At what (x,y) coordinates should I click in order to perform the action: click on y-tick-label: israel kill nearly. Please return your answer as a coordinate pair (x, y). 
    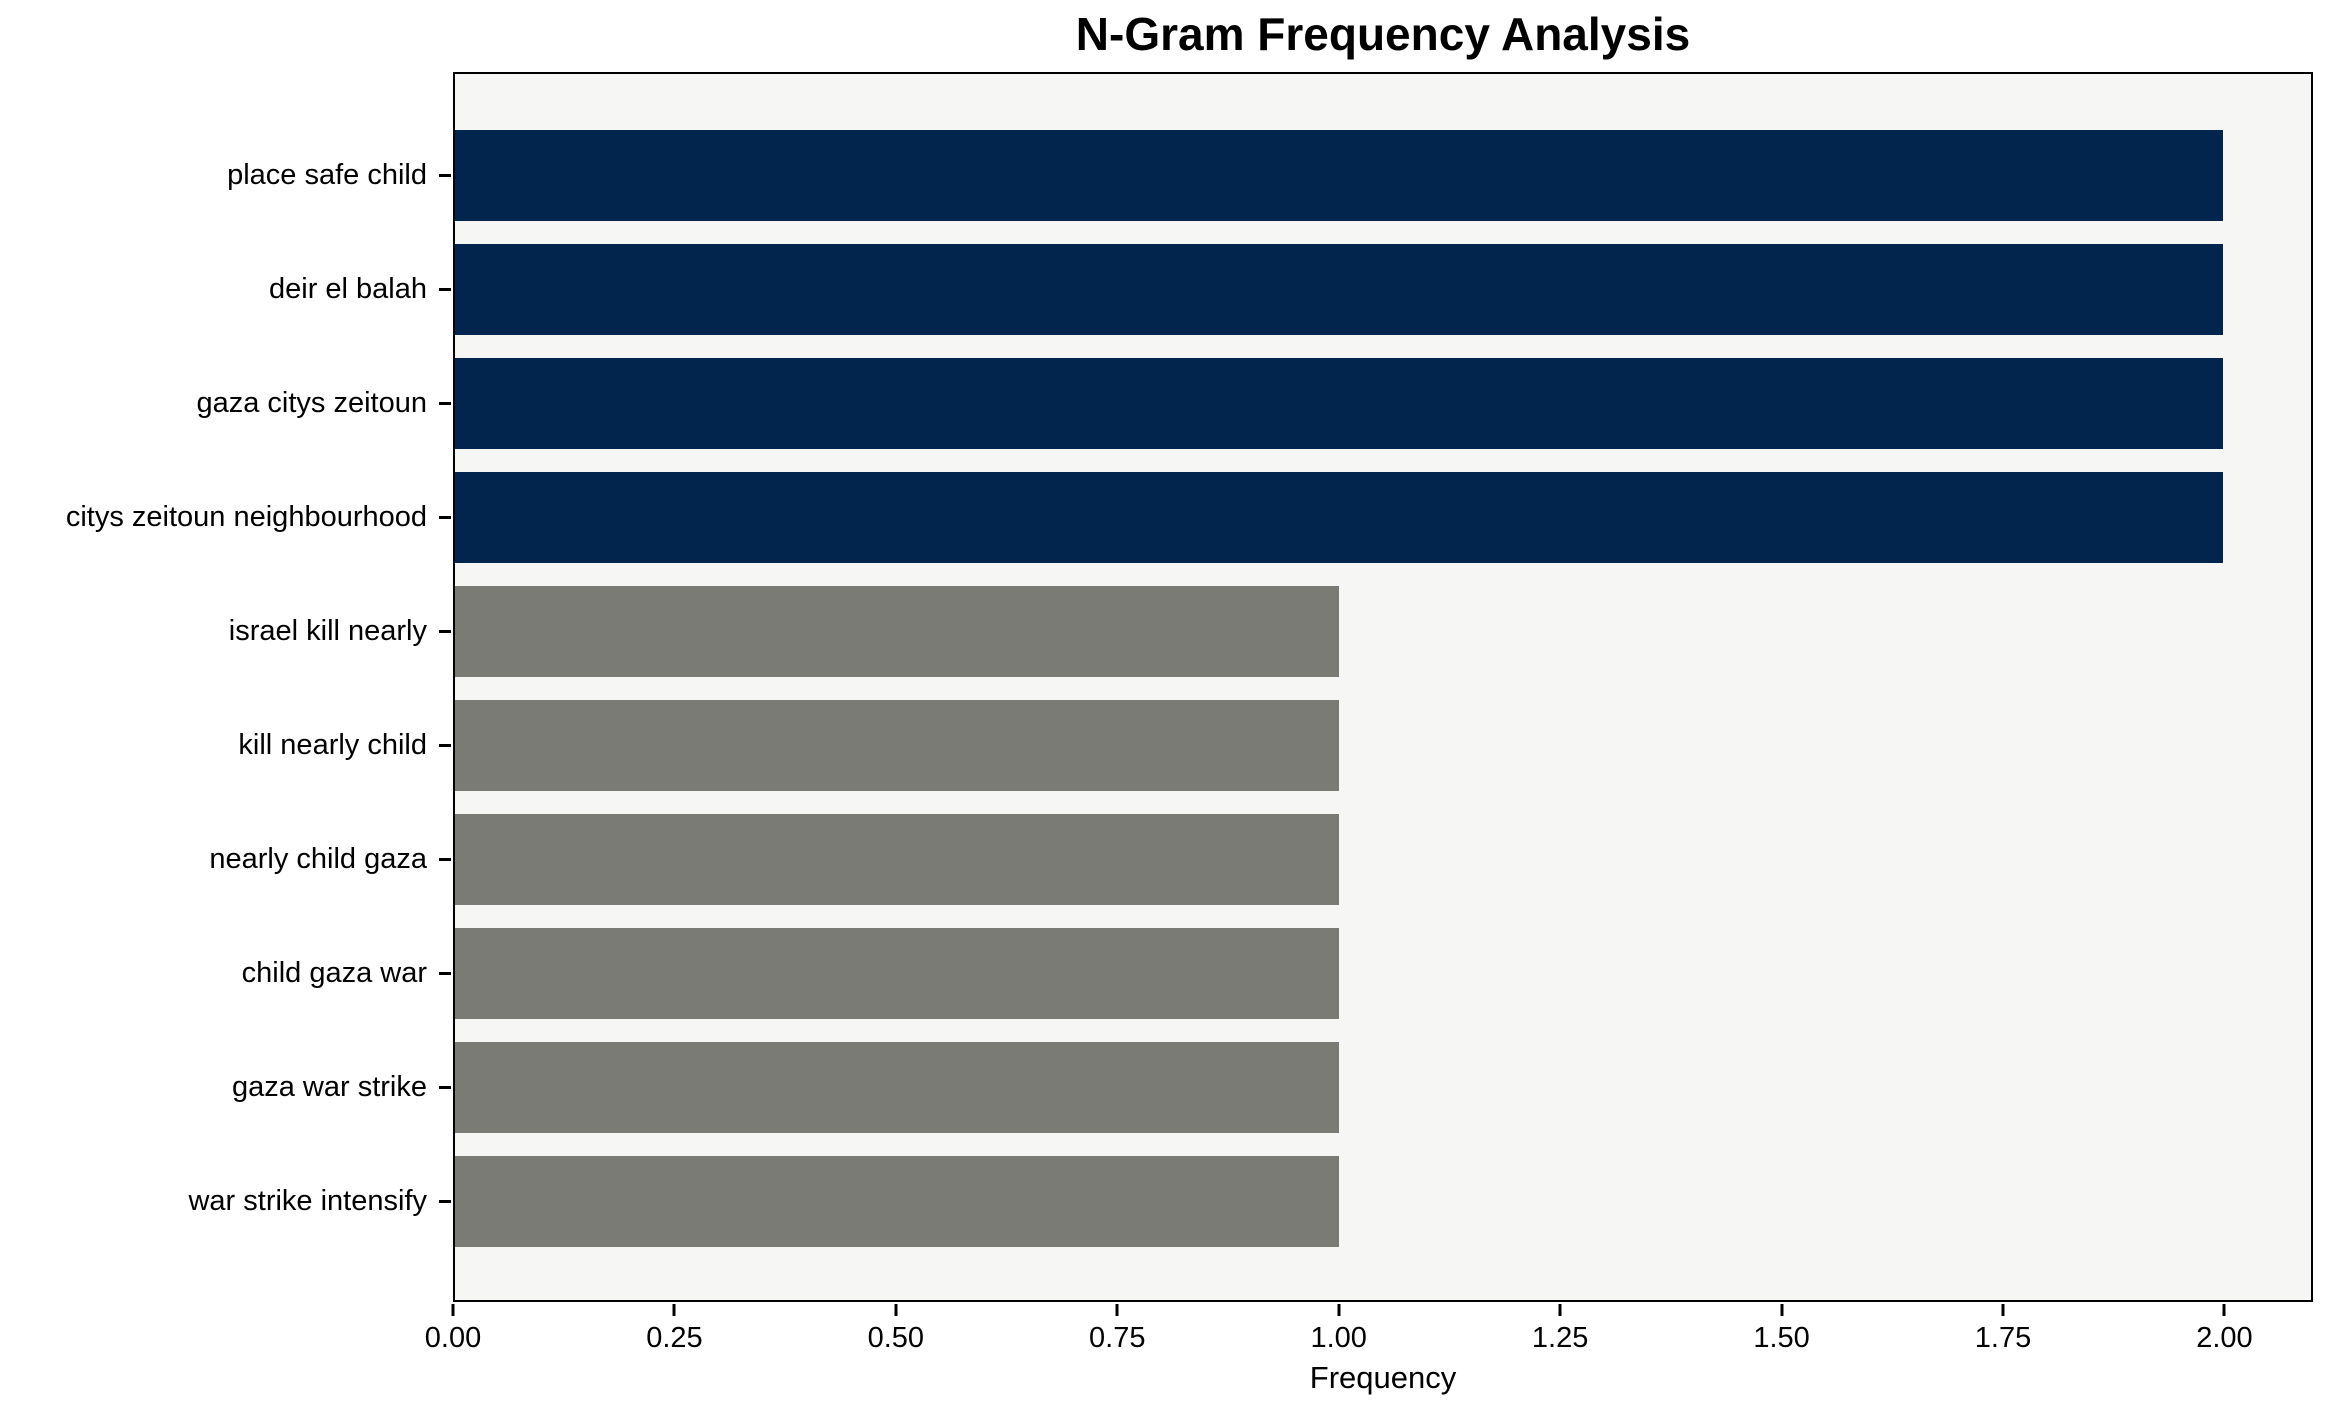
    Looking at the image, I should click on (327, 631).